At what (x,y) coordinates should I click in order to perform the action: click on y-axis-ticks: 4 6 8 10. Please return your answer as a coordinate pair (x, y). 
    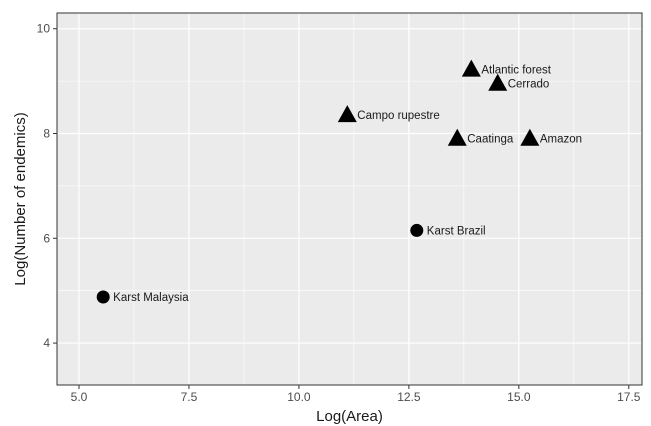
    Looking at the image, I should click on (47, 186).